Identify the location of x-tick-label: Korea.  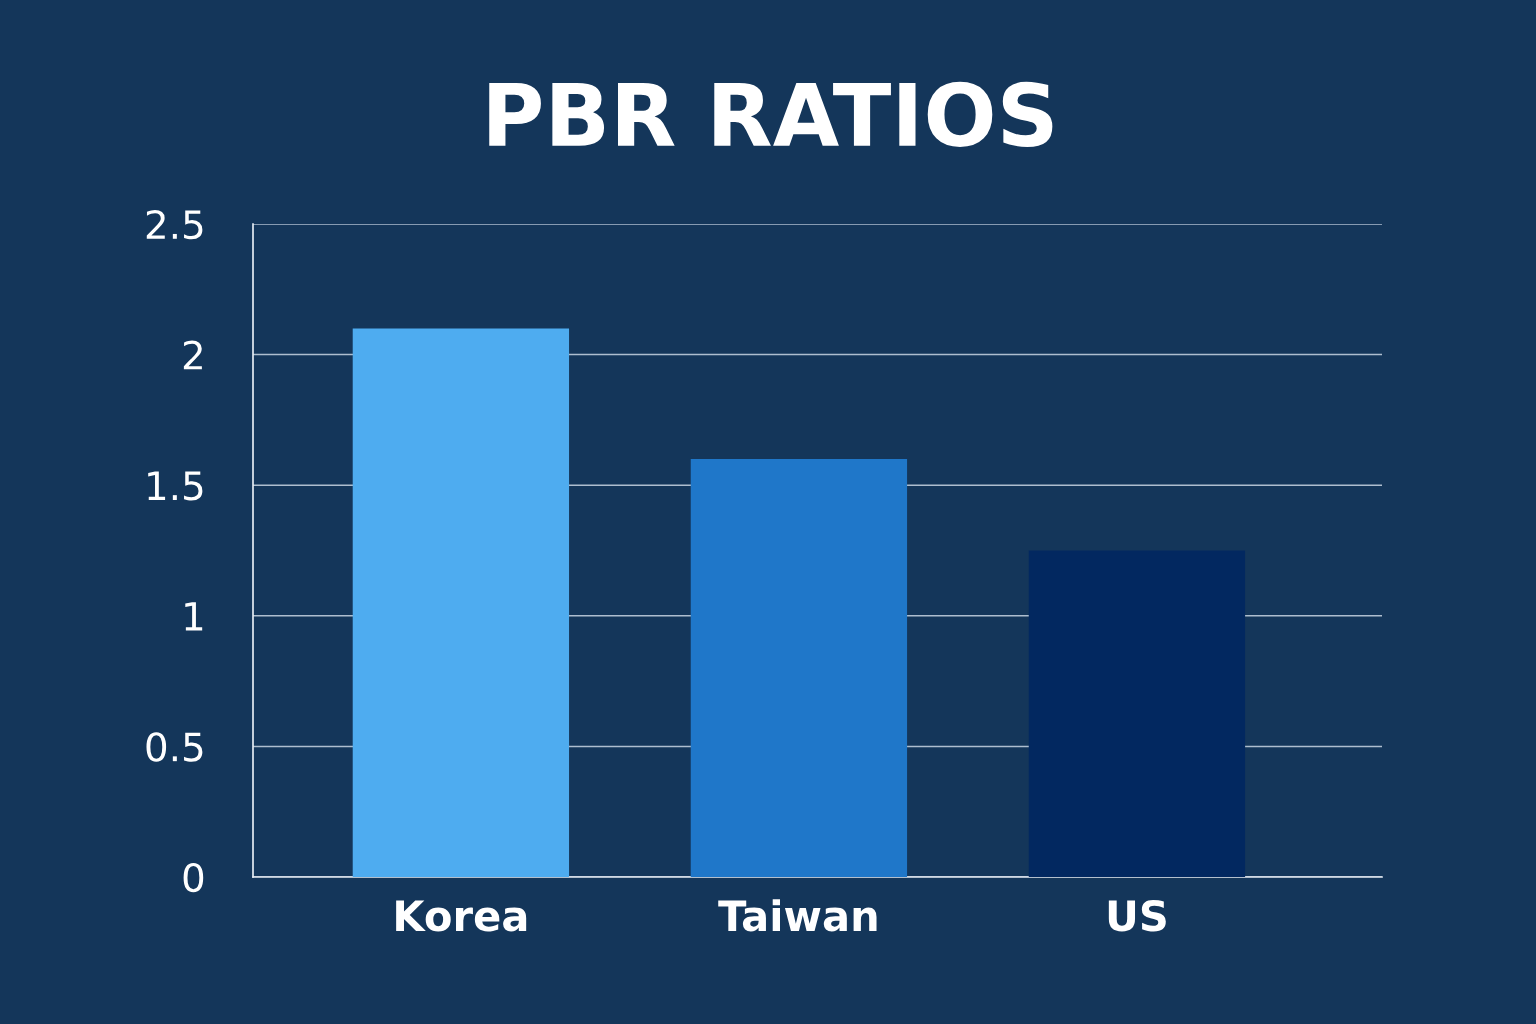
(461, 916).